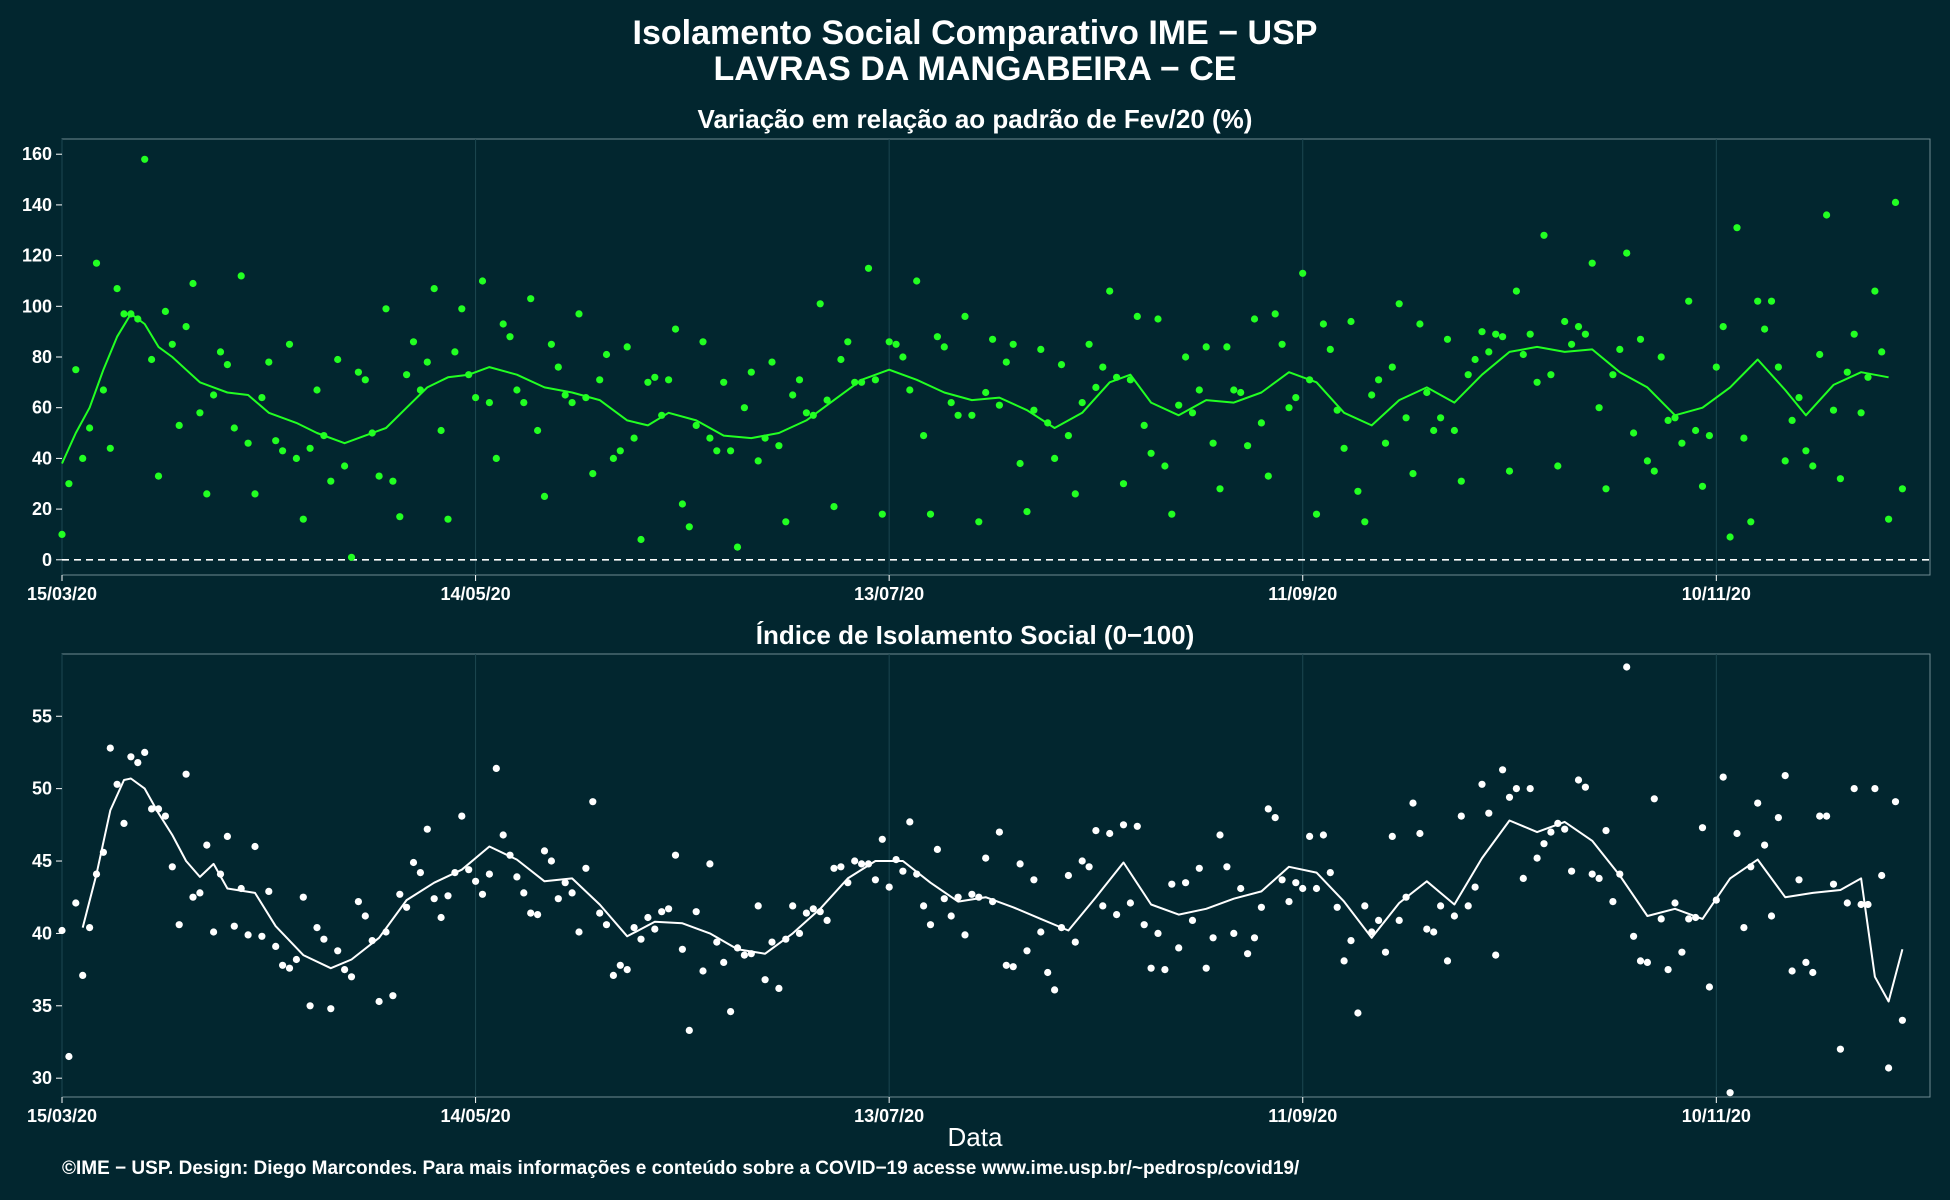 The width and height of the screenshot is (1950, 1200). Describe the element at coordinates (37, 256) in the screenshot. I see `variation-y-tick-label: 120` at that location.